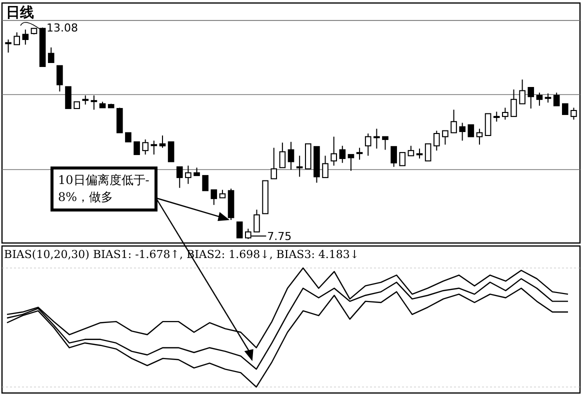  Describe the element at coordinates (279, 237) in the screenshot. I see `annotation: 7.75` at that location.